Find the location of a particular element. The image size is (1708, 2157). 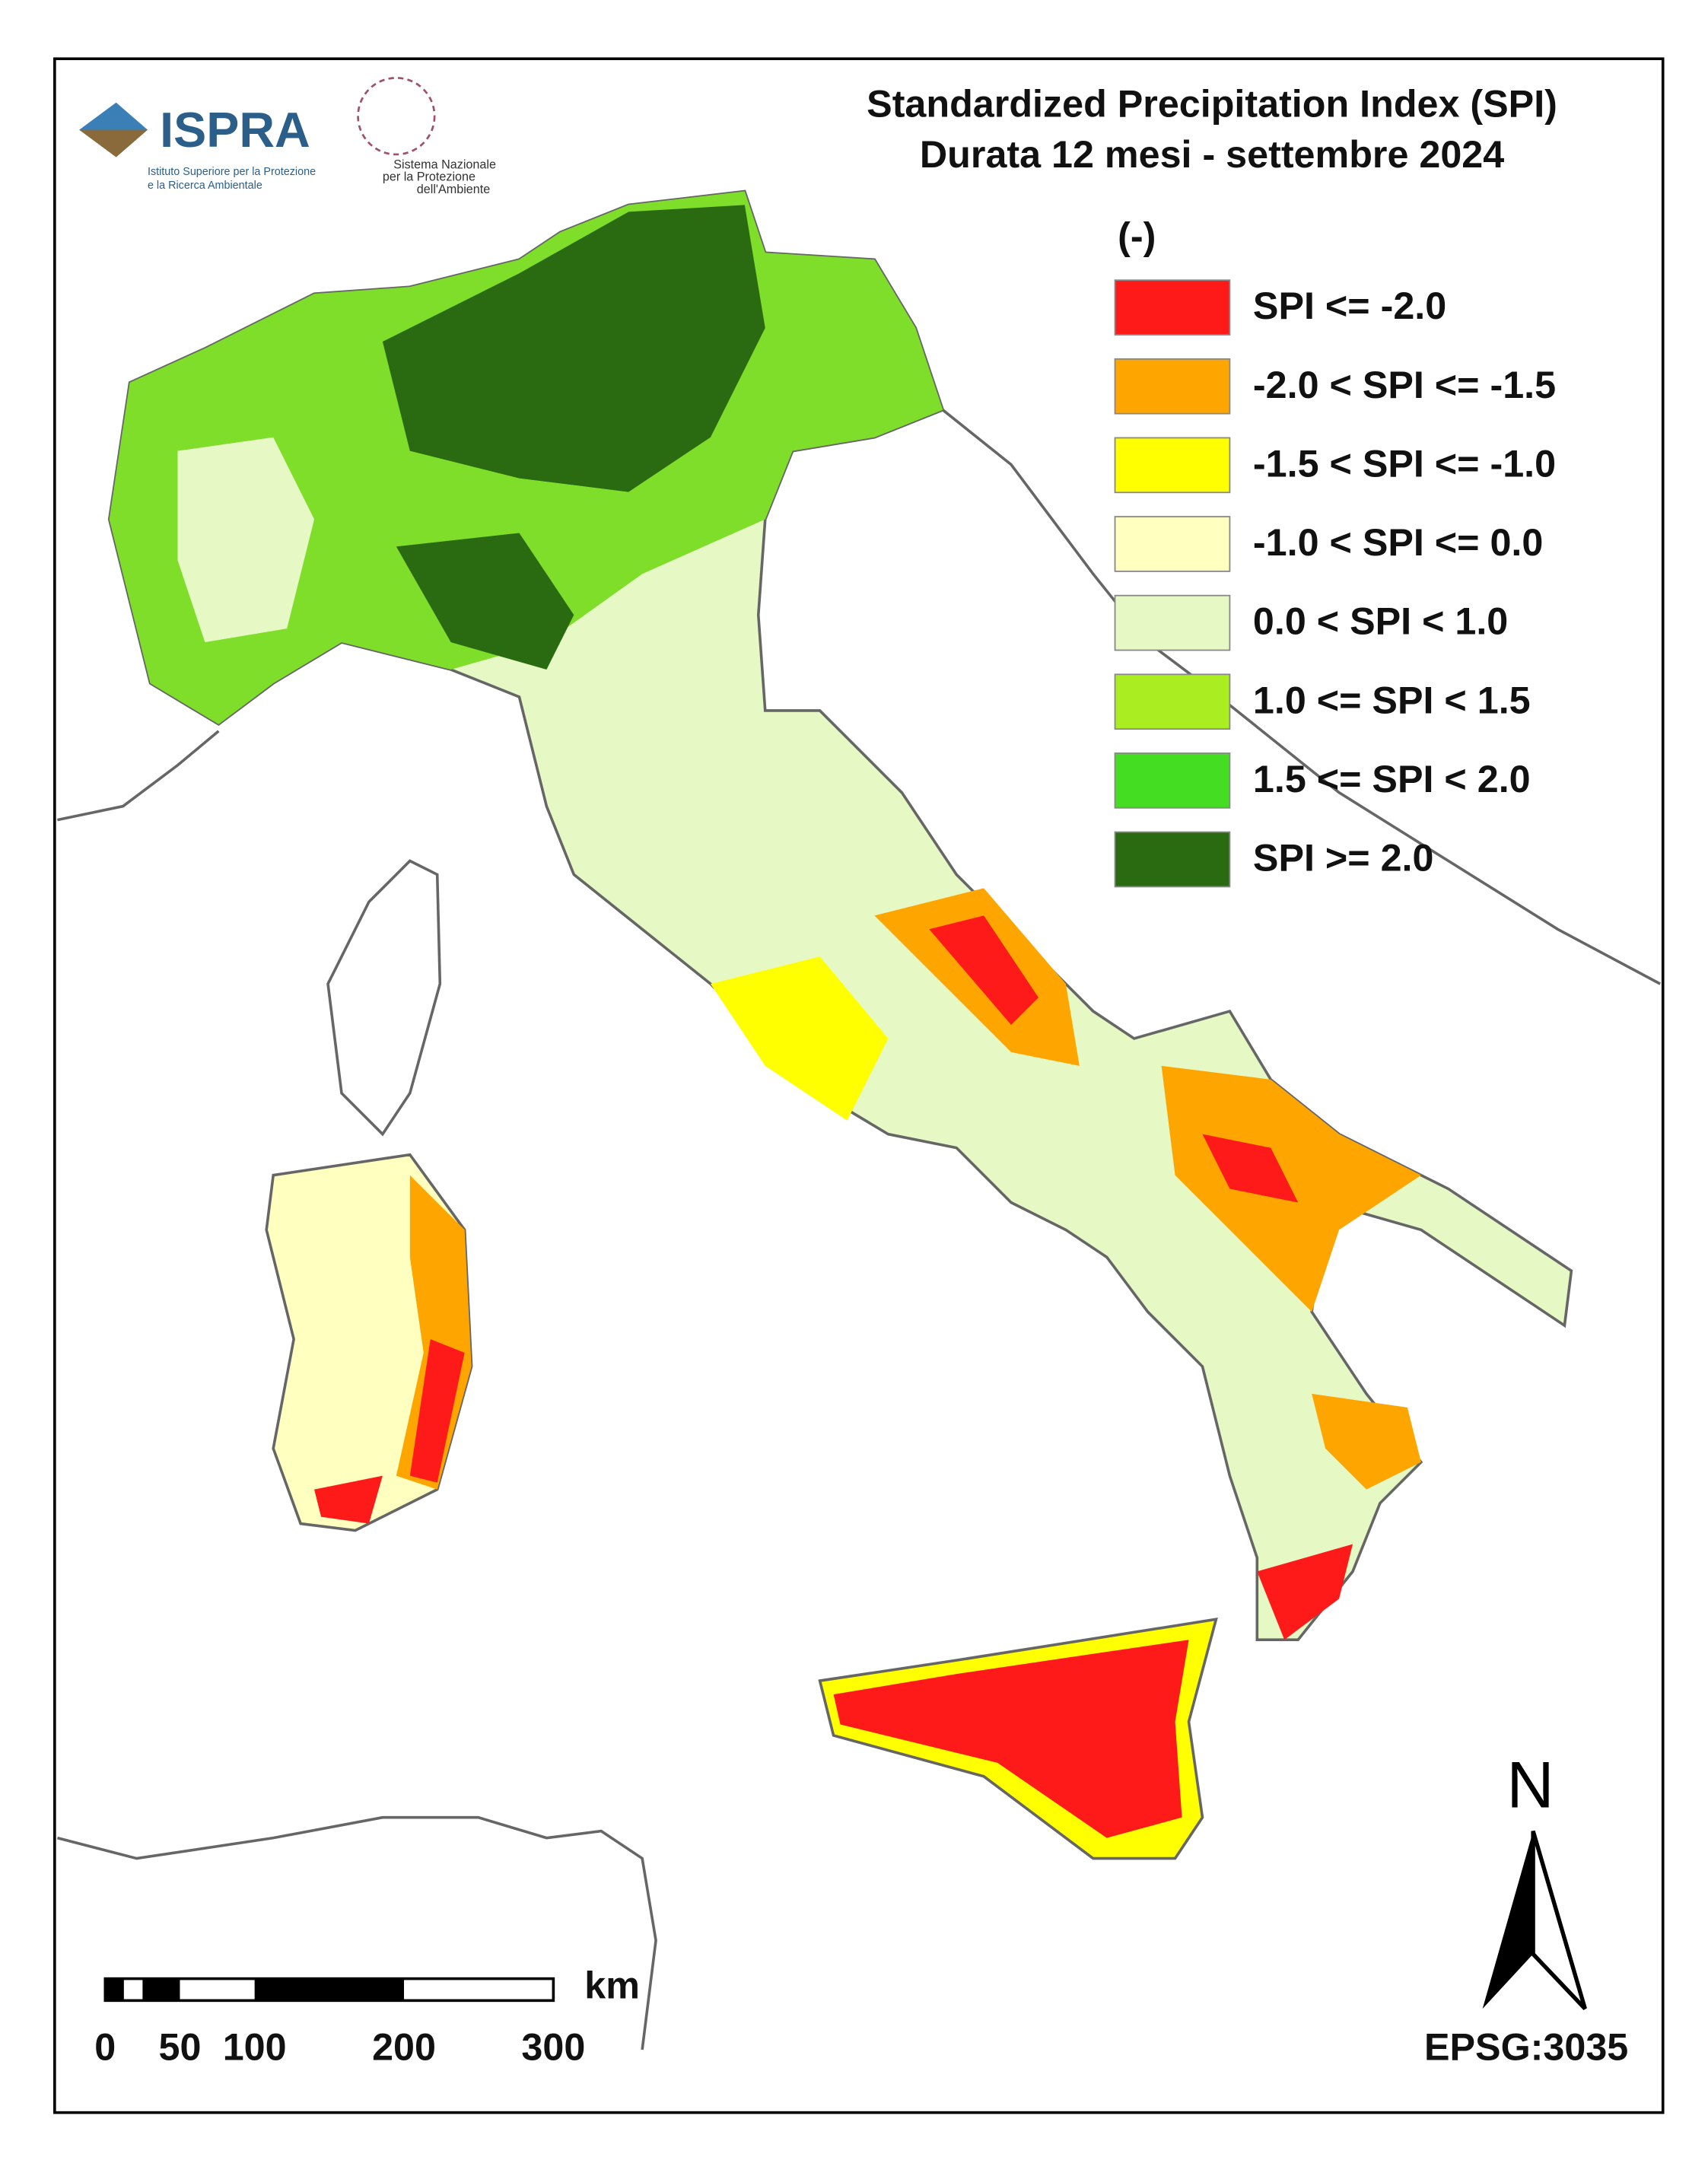

logo-subtitle: per la Protezione is located at coordinates (430, 177).